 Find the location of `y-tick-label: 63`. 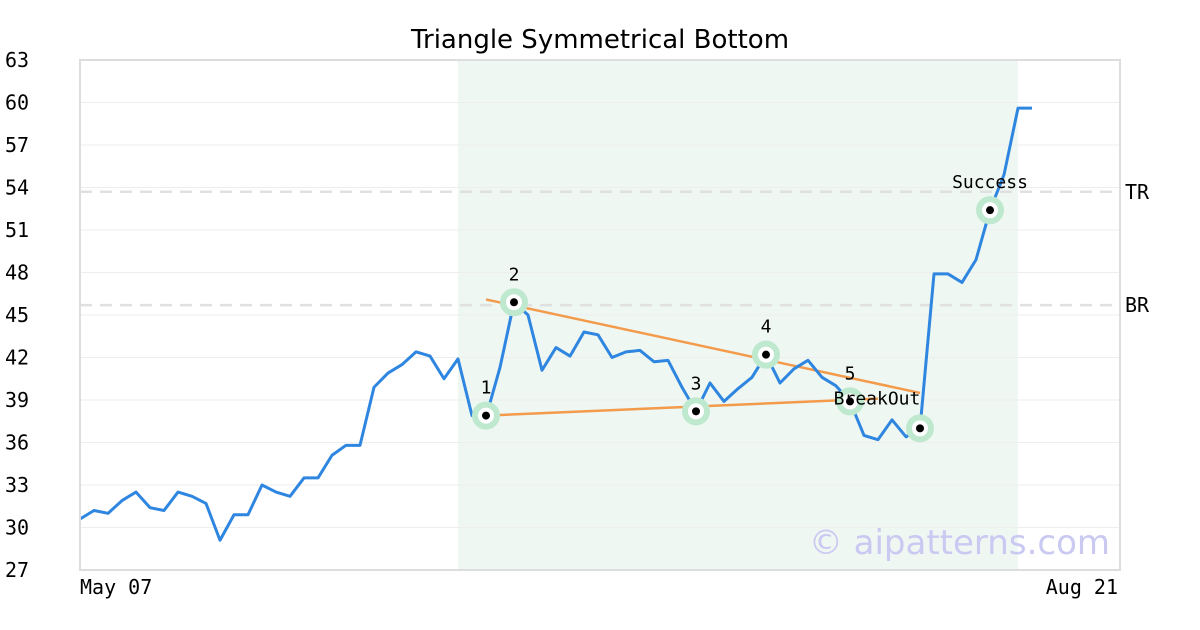

y-tick-label: 63 is located at coordinates (17, 60).